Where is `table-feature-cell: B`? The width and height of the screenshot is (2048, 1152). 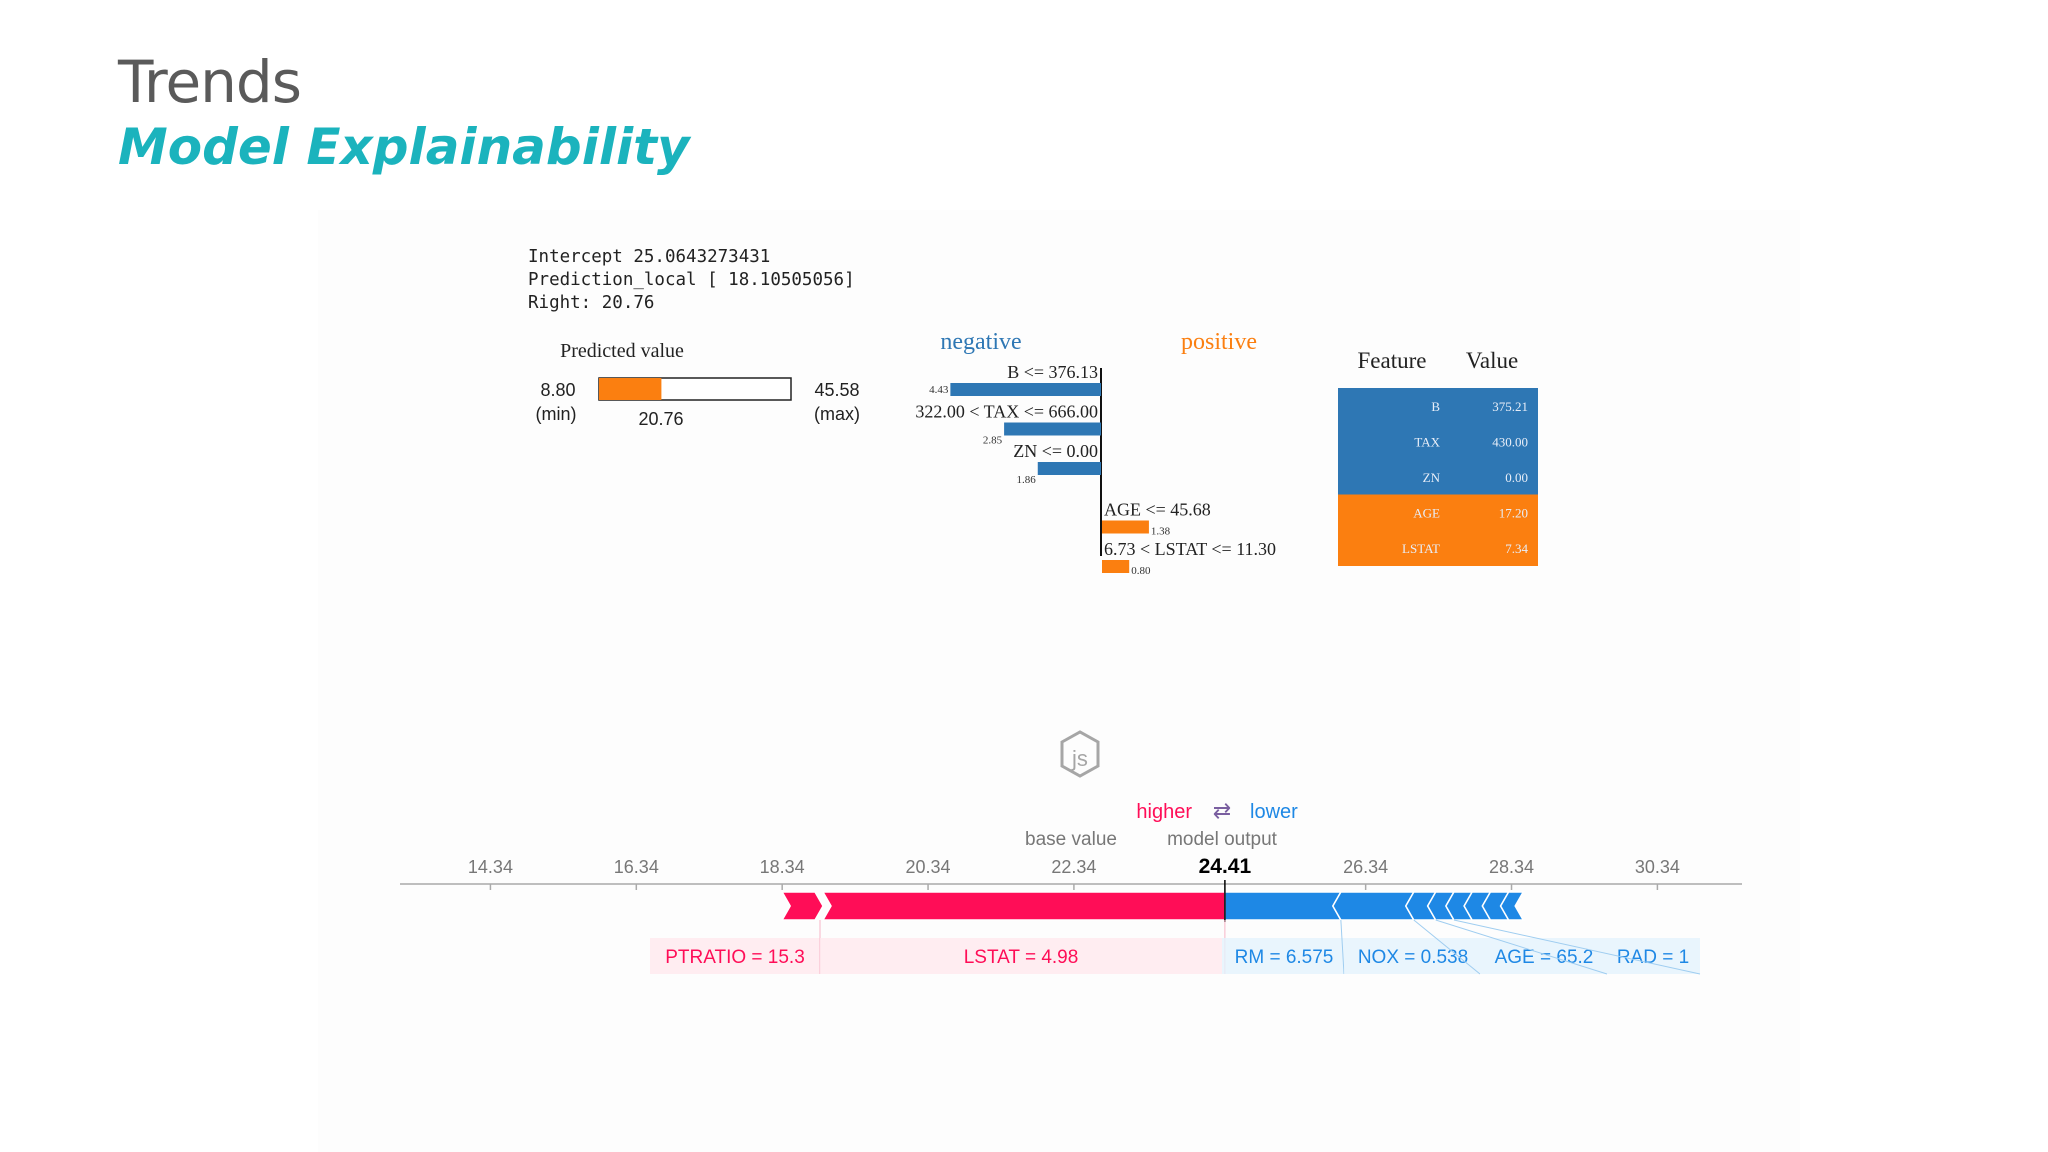 table-feature-cell: B is located at coordinates (1435, 406).